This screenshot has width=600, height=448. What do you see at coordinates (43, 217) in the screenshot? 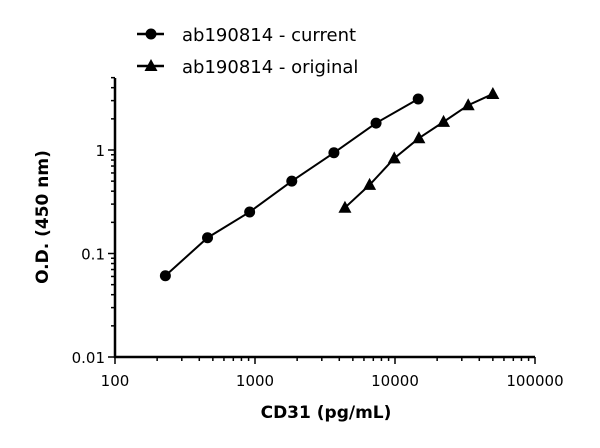
I see `y-axis-label: O.D. (450 nm)` at bounding box center [43, 217].